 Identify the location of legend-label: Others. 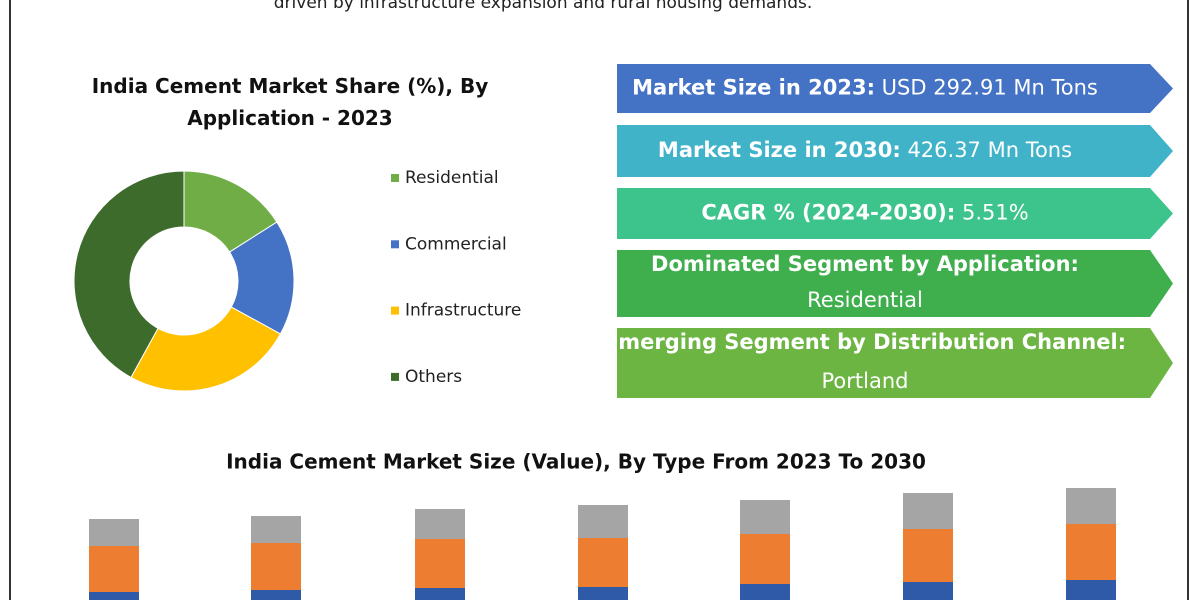
(433, 377).